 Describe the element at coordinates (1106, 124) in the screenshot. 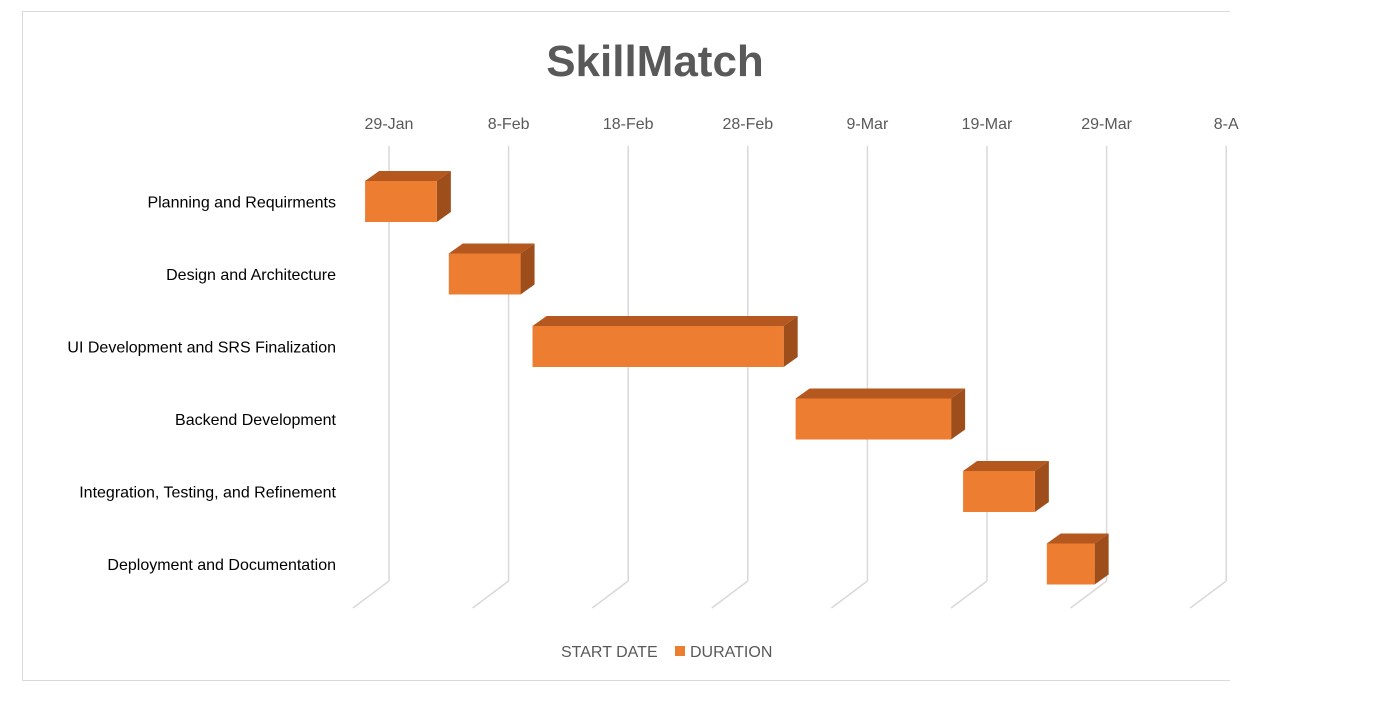

I see `x-tick-label: 29-Mar` at that location.